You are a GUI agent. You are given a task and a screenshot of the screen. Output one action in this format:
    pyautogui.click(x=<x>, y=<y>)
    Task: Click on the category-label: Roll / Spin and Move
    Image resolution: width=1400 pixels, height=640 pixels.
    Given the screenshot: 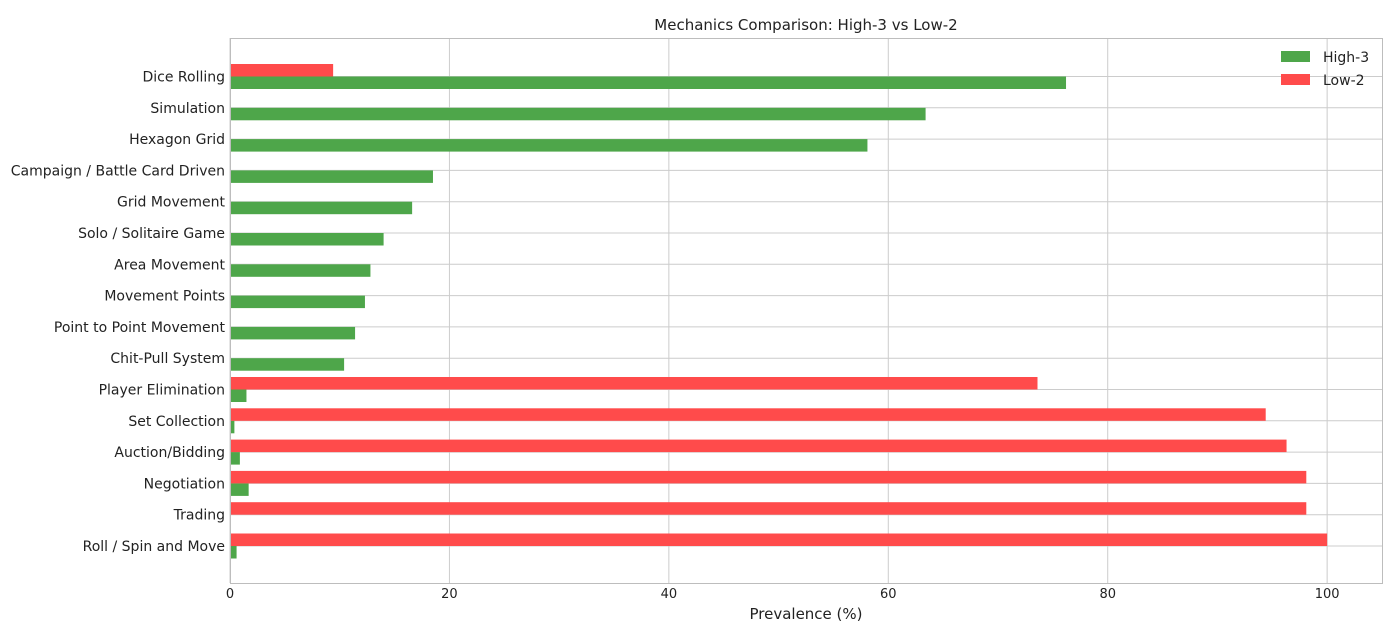 What is the action you would take?
    pyautogui.click(x=154, y=547)
    